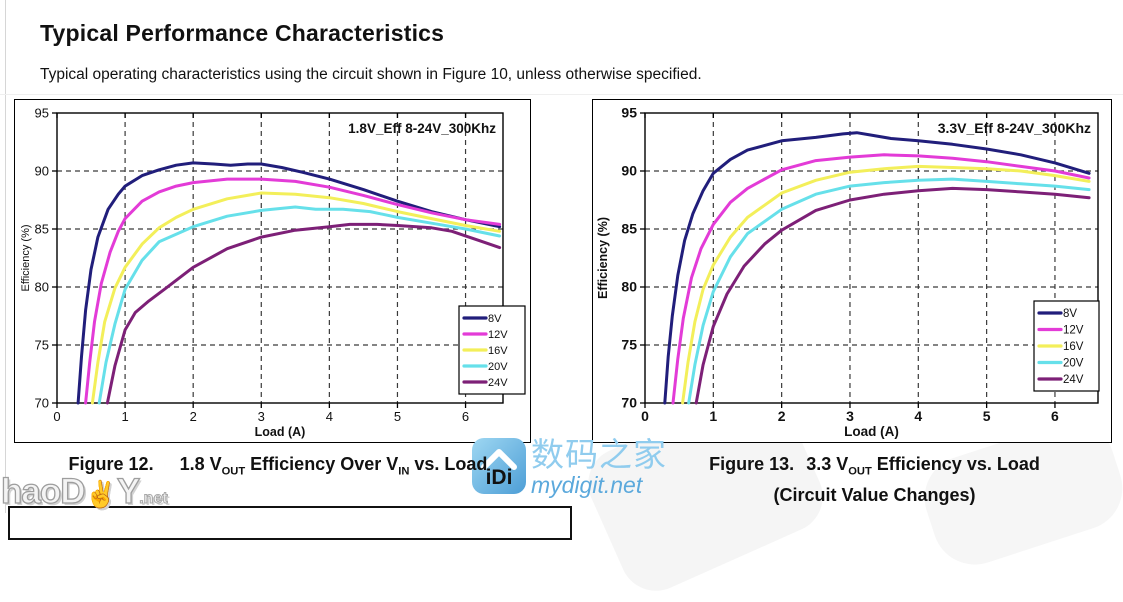 This screenshot has width=1123, height=602. What do you see at coordinates (599, 454) in the screenshot?
I see `mydigit-site-name: 数码之家` at bounding box center [599, 454].